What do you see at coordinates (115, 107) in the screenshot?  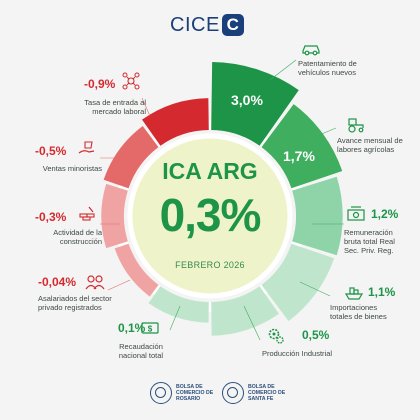 I see `label-tasa-entrada: Tasa de entrada al mercado laboral` at bounding box center [115, 107].